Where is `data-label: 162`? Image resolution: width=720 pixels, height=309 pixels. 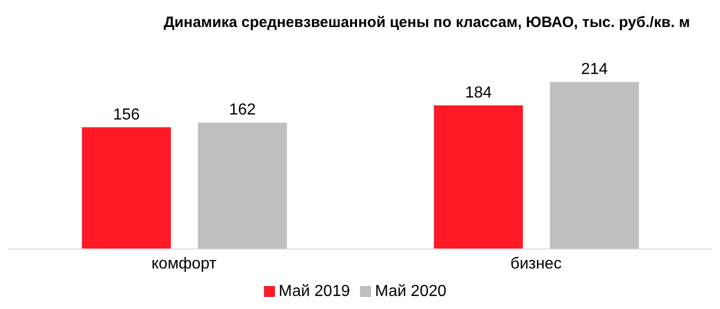
data-label: 162 is located at coordinates (242, 110).